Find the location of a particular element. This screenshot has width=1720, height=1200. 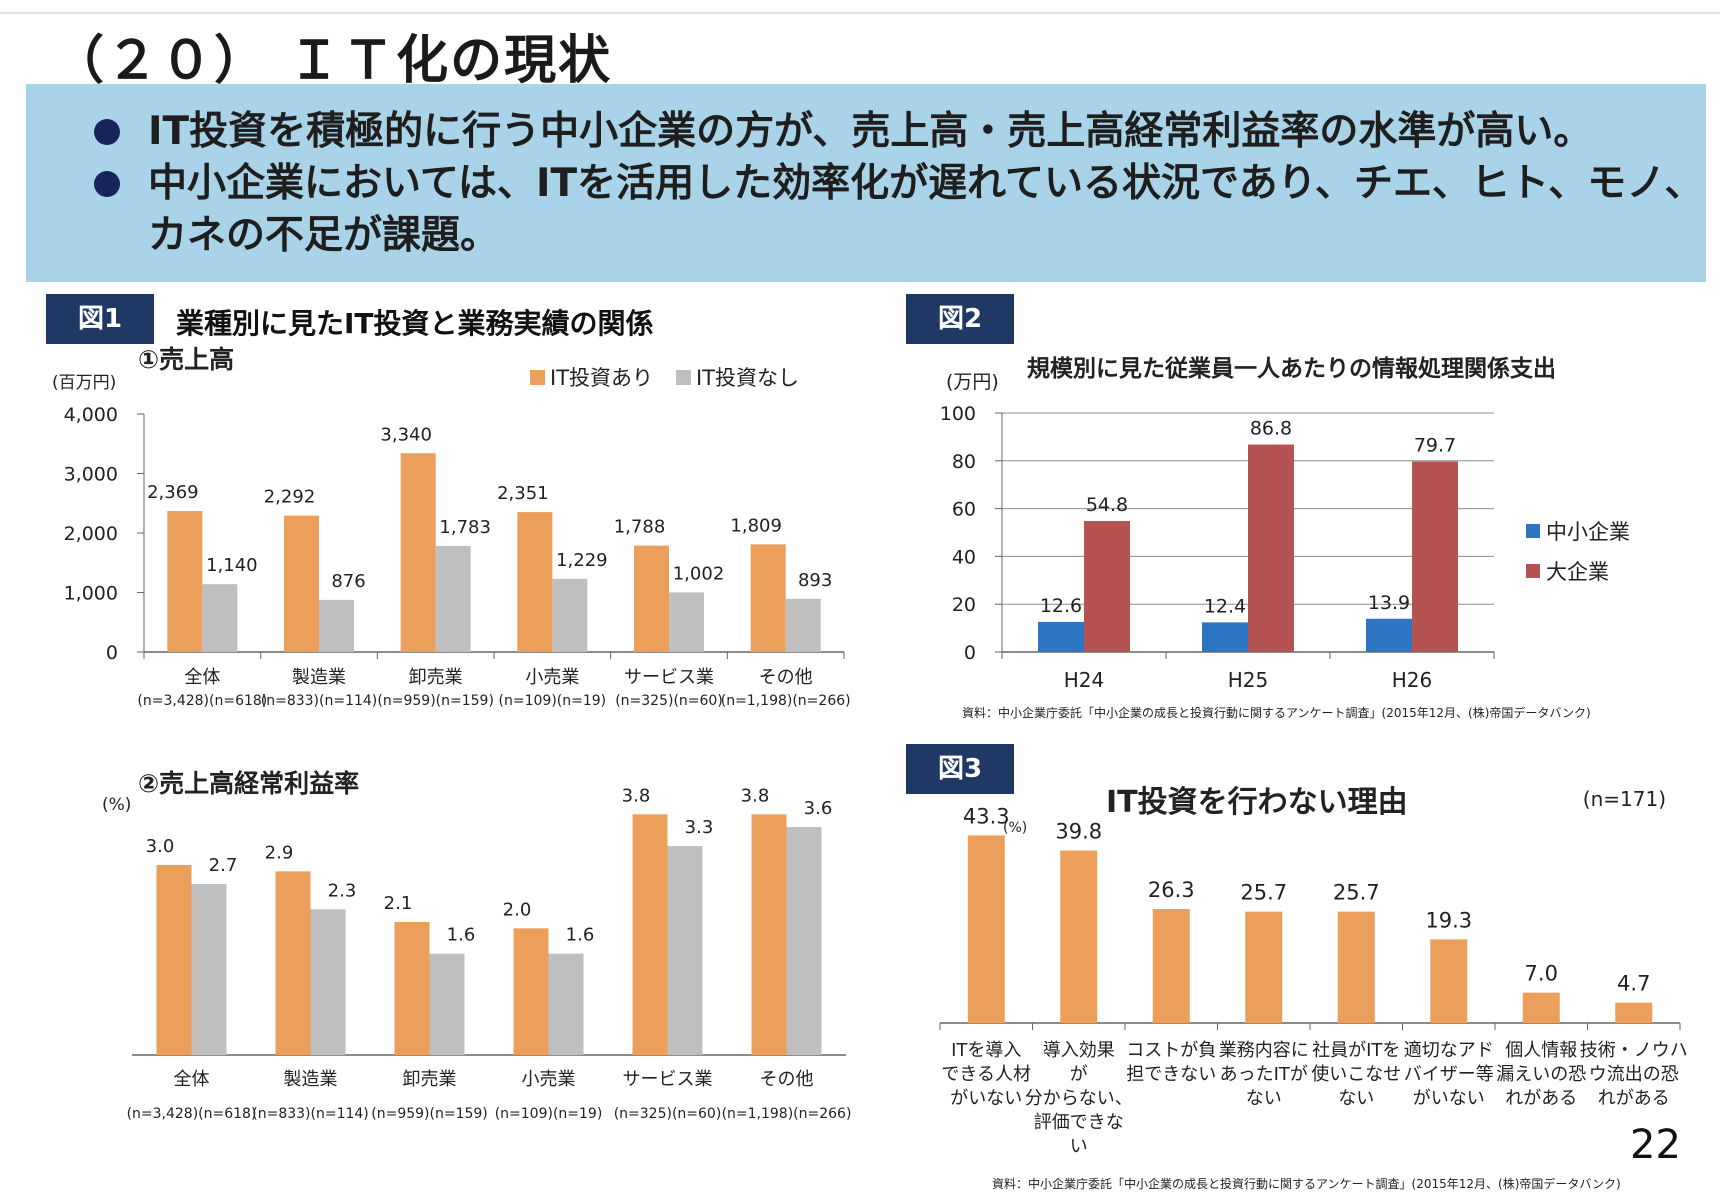

x-tick-label: 個人情報 is located at coordinates (1541, 1050).